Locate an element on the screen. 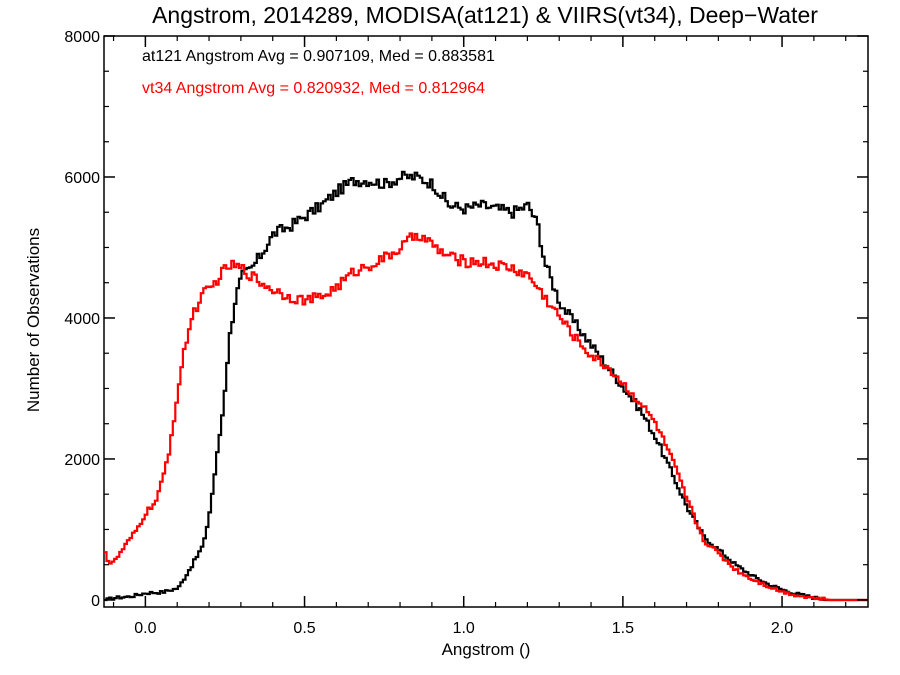  x-tick-label: 2.0 is located at coordinates (782, 628).